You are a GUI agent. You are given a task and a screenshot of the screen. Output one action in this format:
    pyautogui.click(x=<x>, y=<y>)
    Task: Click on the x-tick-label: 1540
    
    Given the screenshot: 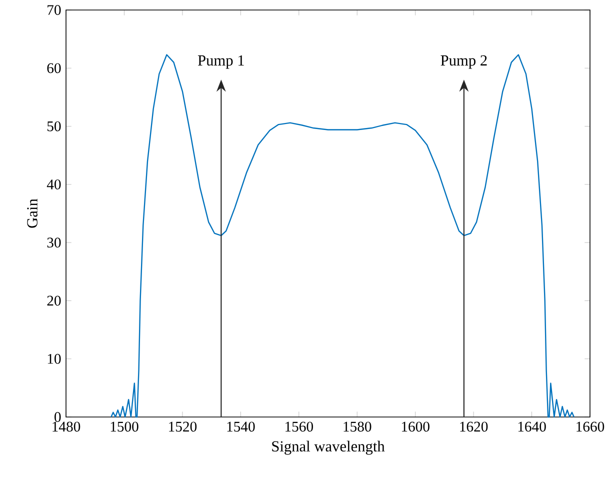 What is the action you would take?
    pyautogui.click(x=241, y=427)
    